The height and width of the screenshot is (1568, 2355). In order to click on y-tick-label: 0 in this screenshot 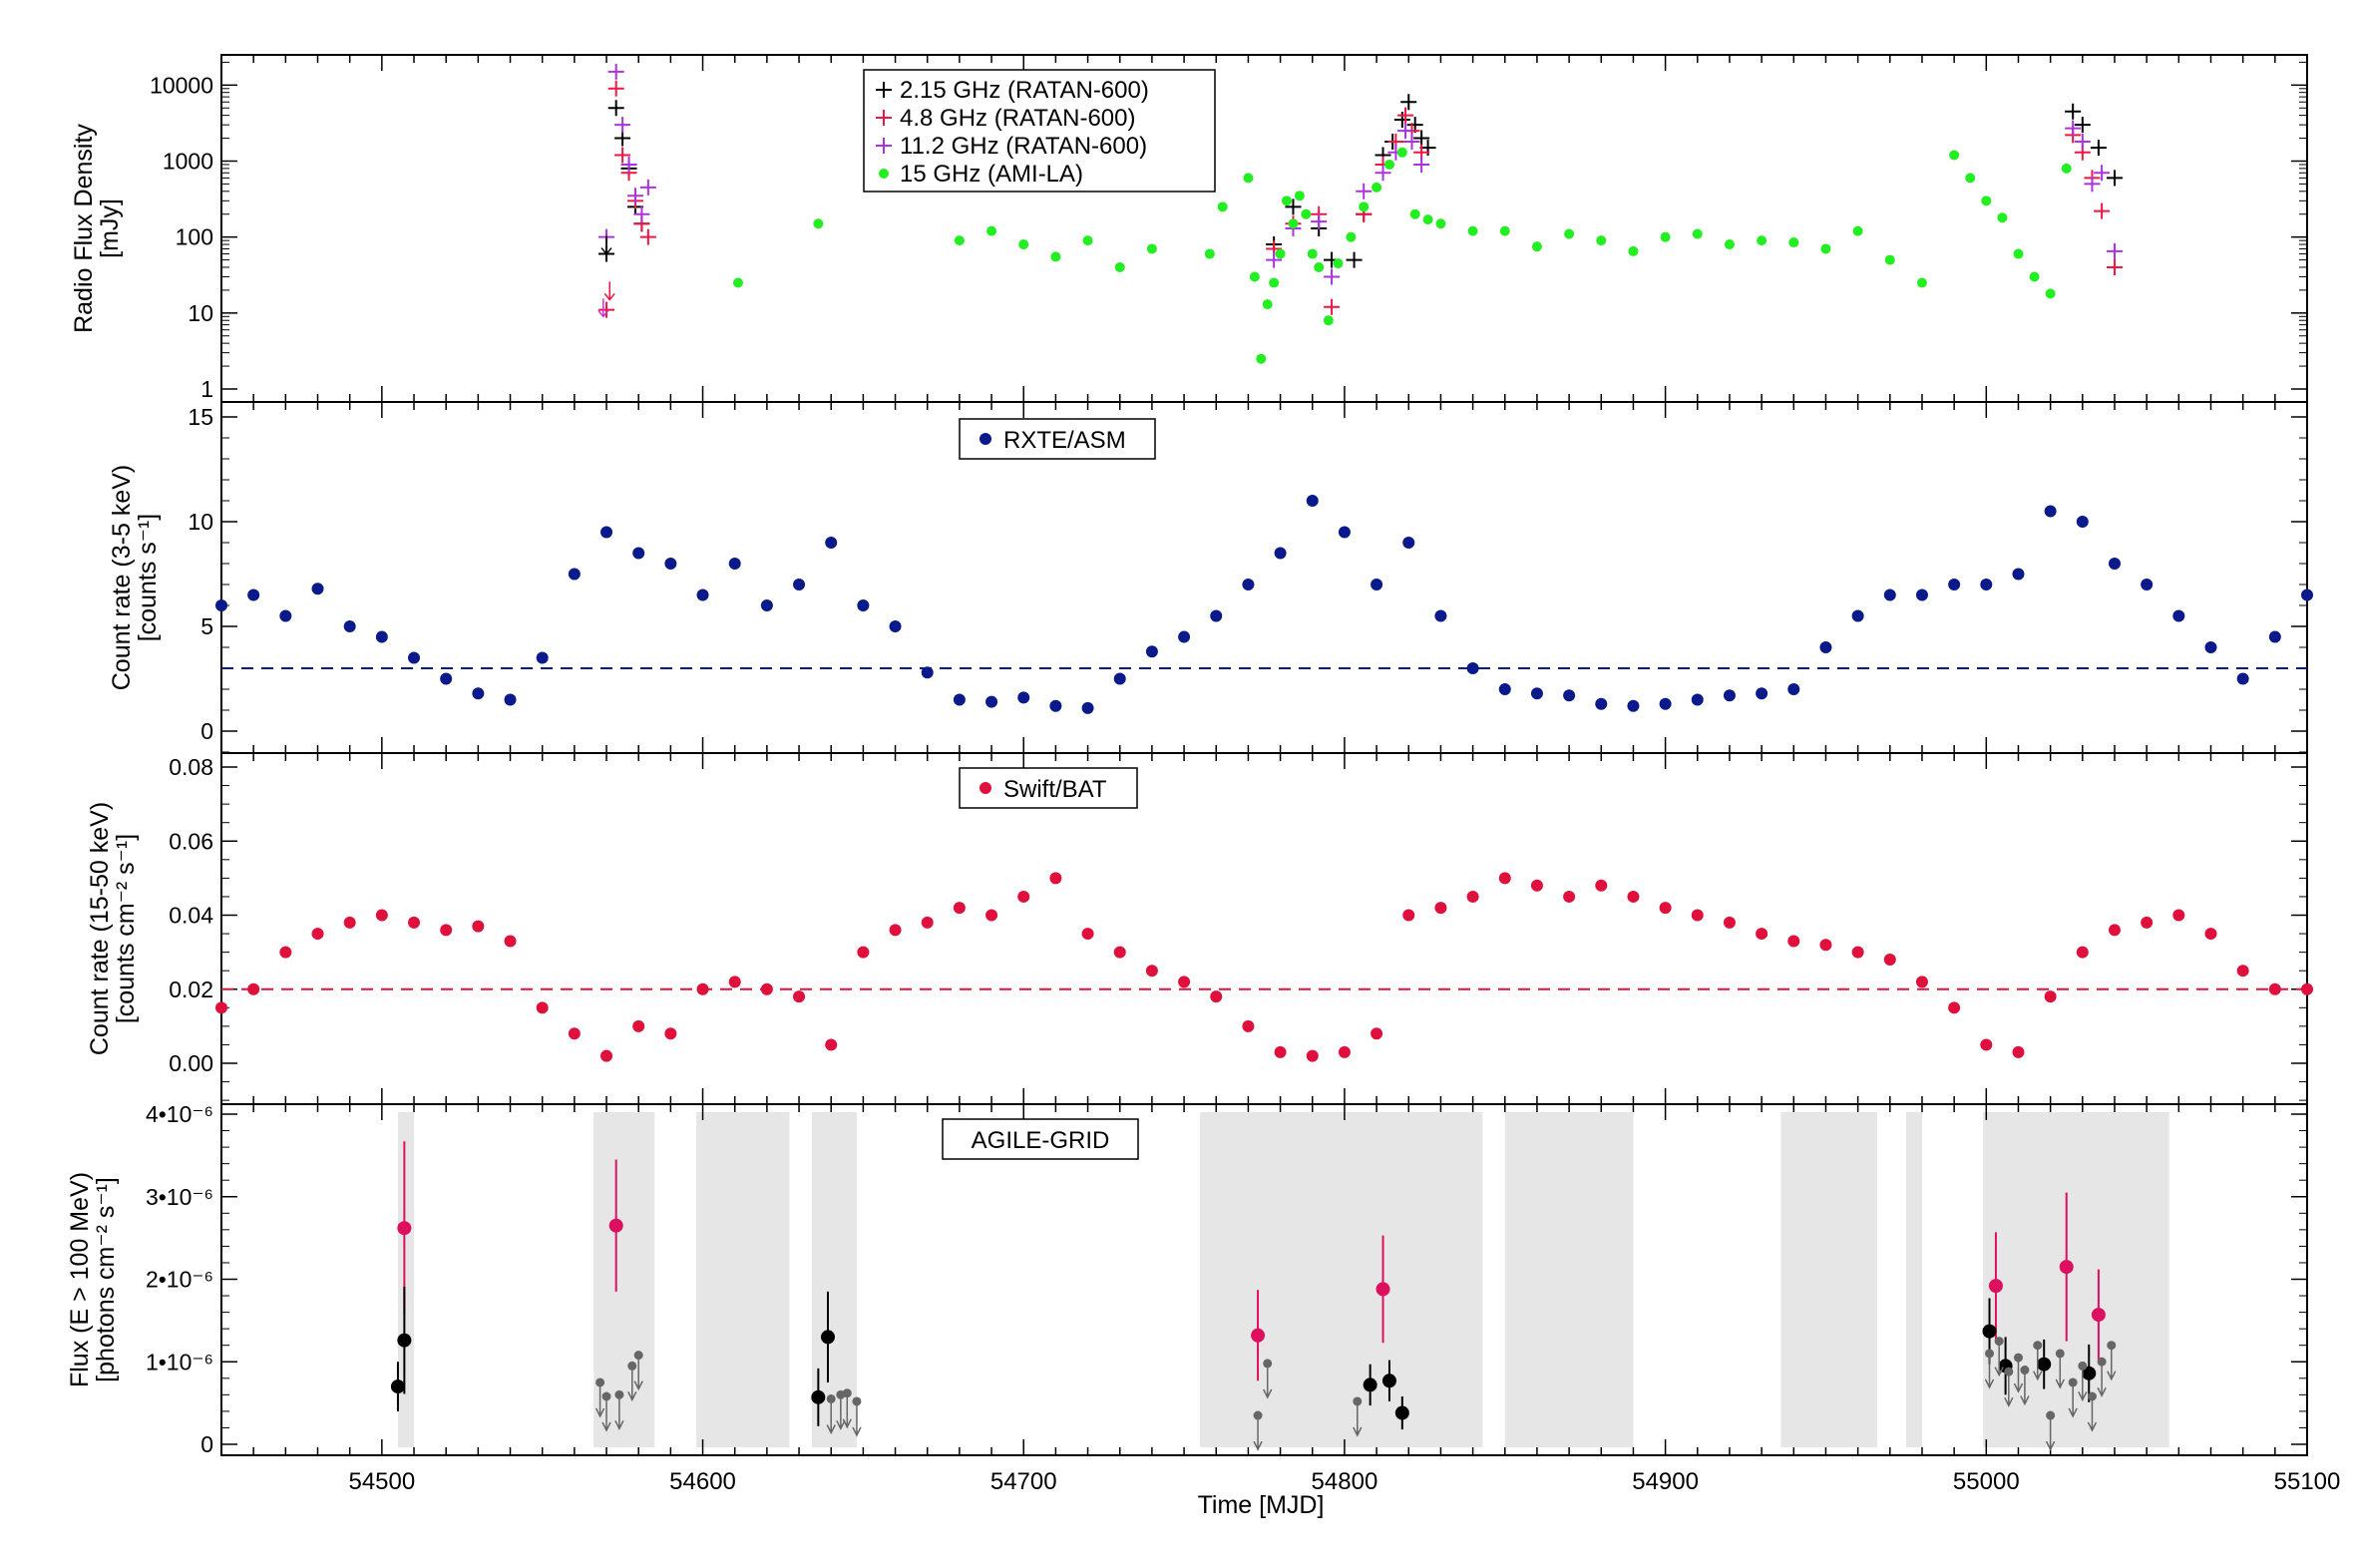, I will do `click(206, 1444)`.